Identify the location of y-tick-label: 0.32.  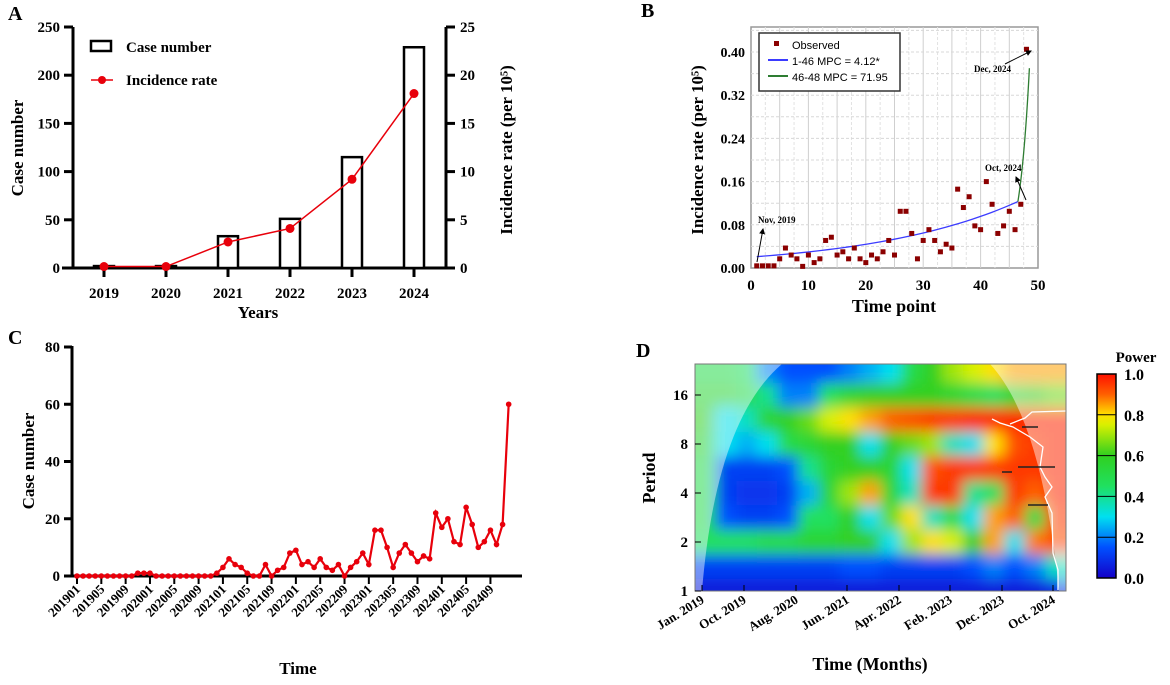
(733, 96).